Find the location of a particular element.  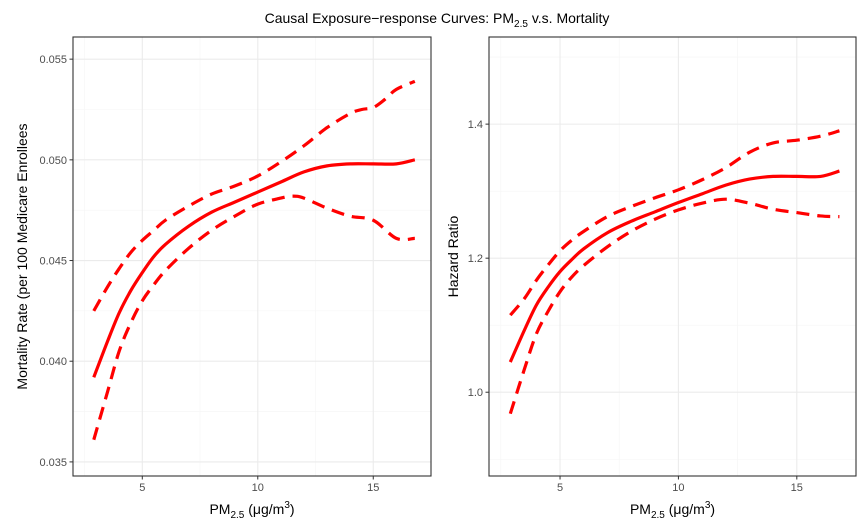

title-main: Causal Exposure−response Curves: PM is located at coordinates (389, 18).